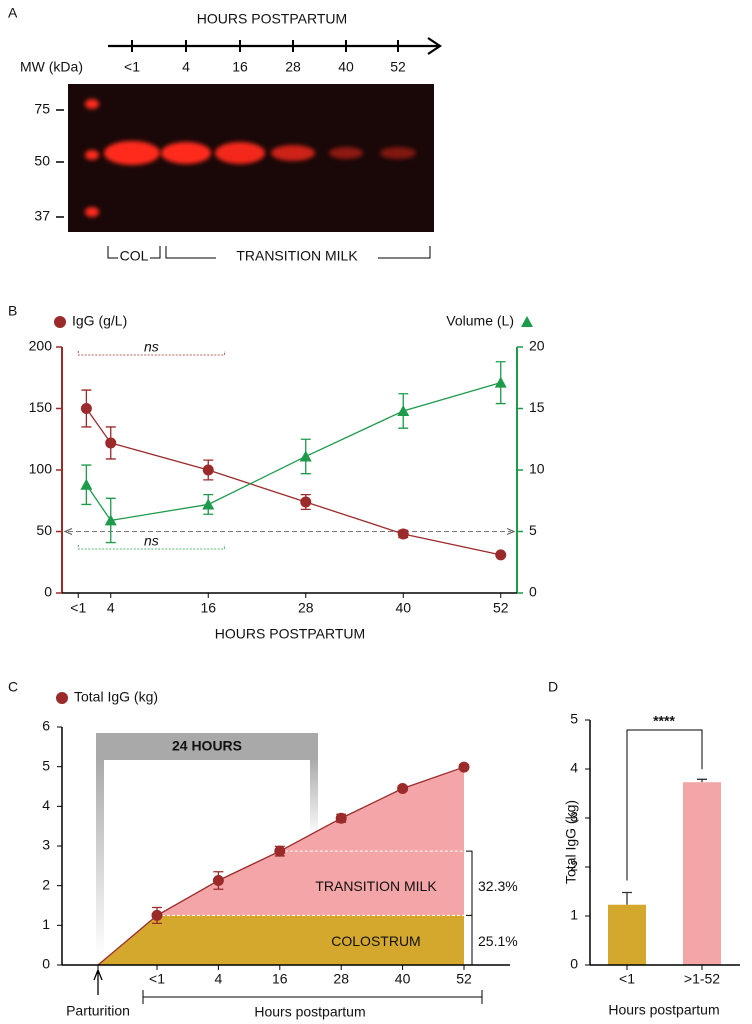 The height and width of the screenshot is (1024, 752). Describe the element at coordinates (99, 321) in the screenshot. I see `legend-label: IgG (g/L)` at that location.